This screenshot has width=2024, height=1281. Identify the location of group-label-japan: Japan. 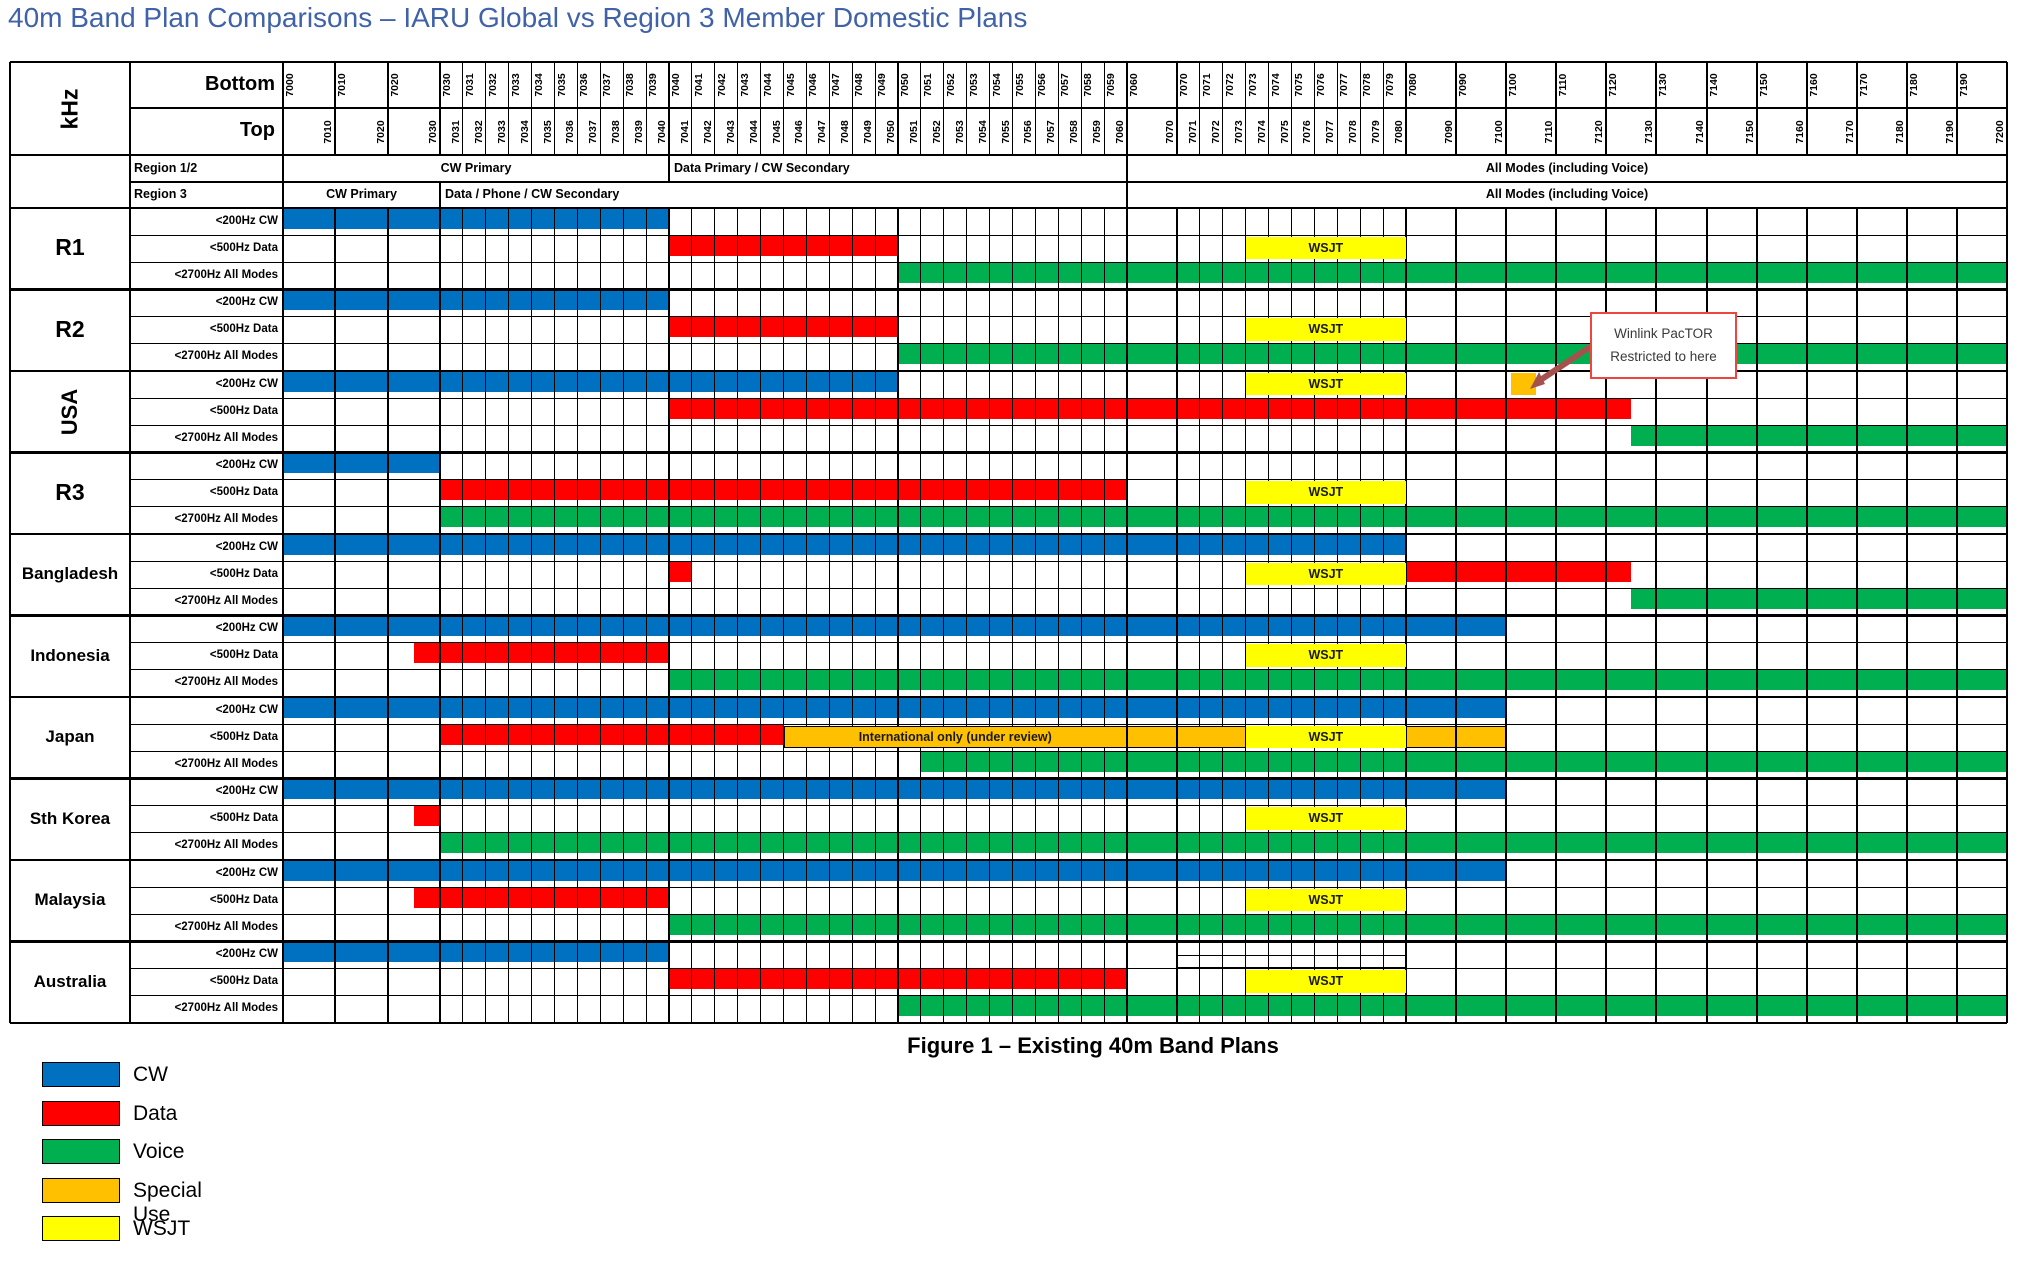
(70, 737).